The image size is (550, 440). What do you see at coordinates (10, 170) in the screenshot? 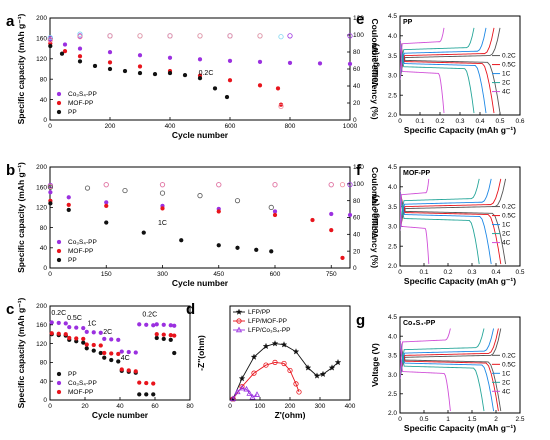
I see `panel-label: b` at bounding box center [10, 170].